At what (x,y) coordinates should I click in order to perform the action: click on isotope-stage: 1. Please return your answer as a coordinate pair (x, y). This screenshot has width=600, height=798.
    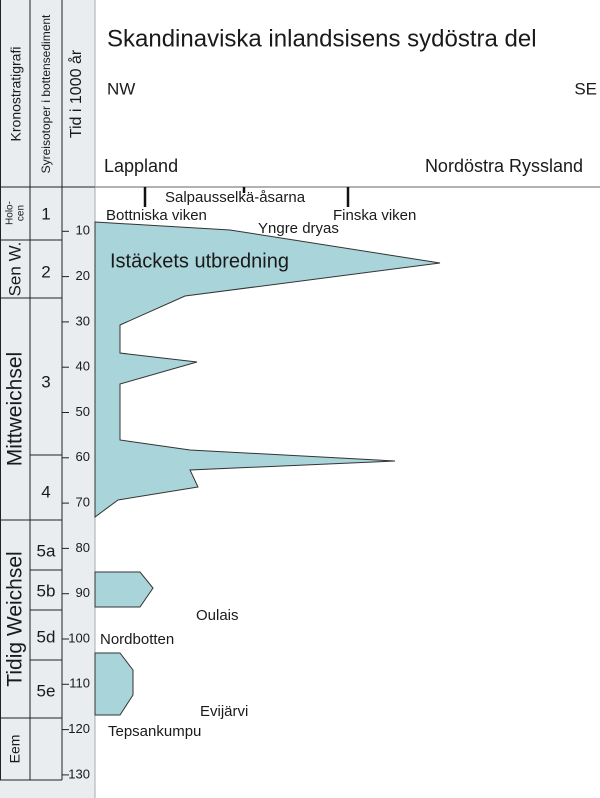
    Looking at the image, I should click on (45, 213).